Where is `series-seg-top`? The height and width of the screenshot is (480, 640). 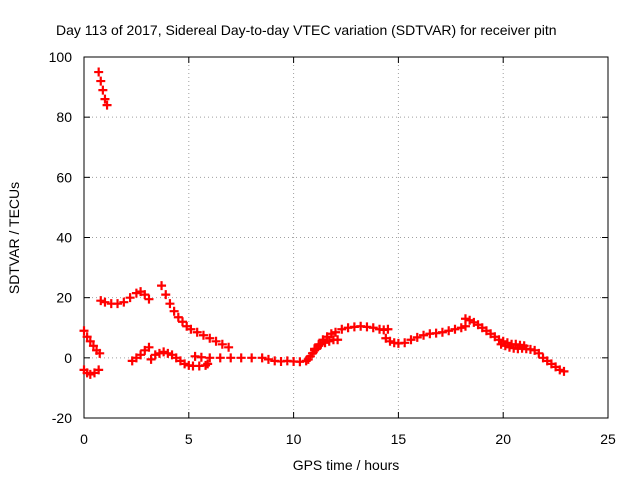 series-seg-top is located at coordinates (103, 88).